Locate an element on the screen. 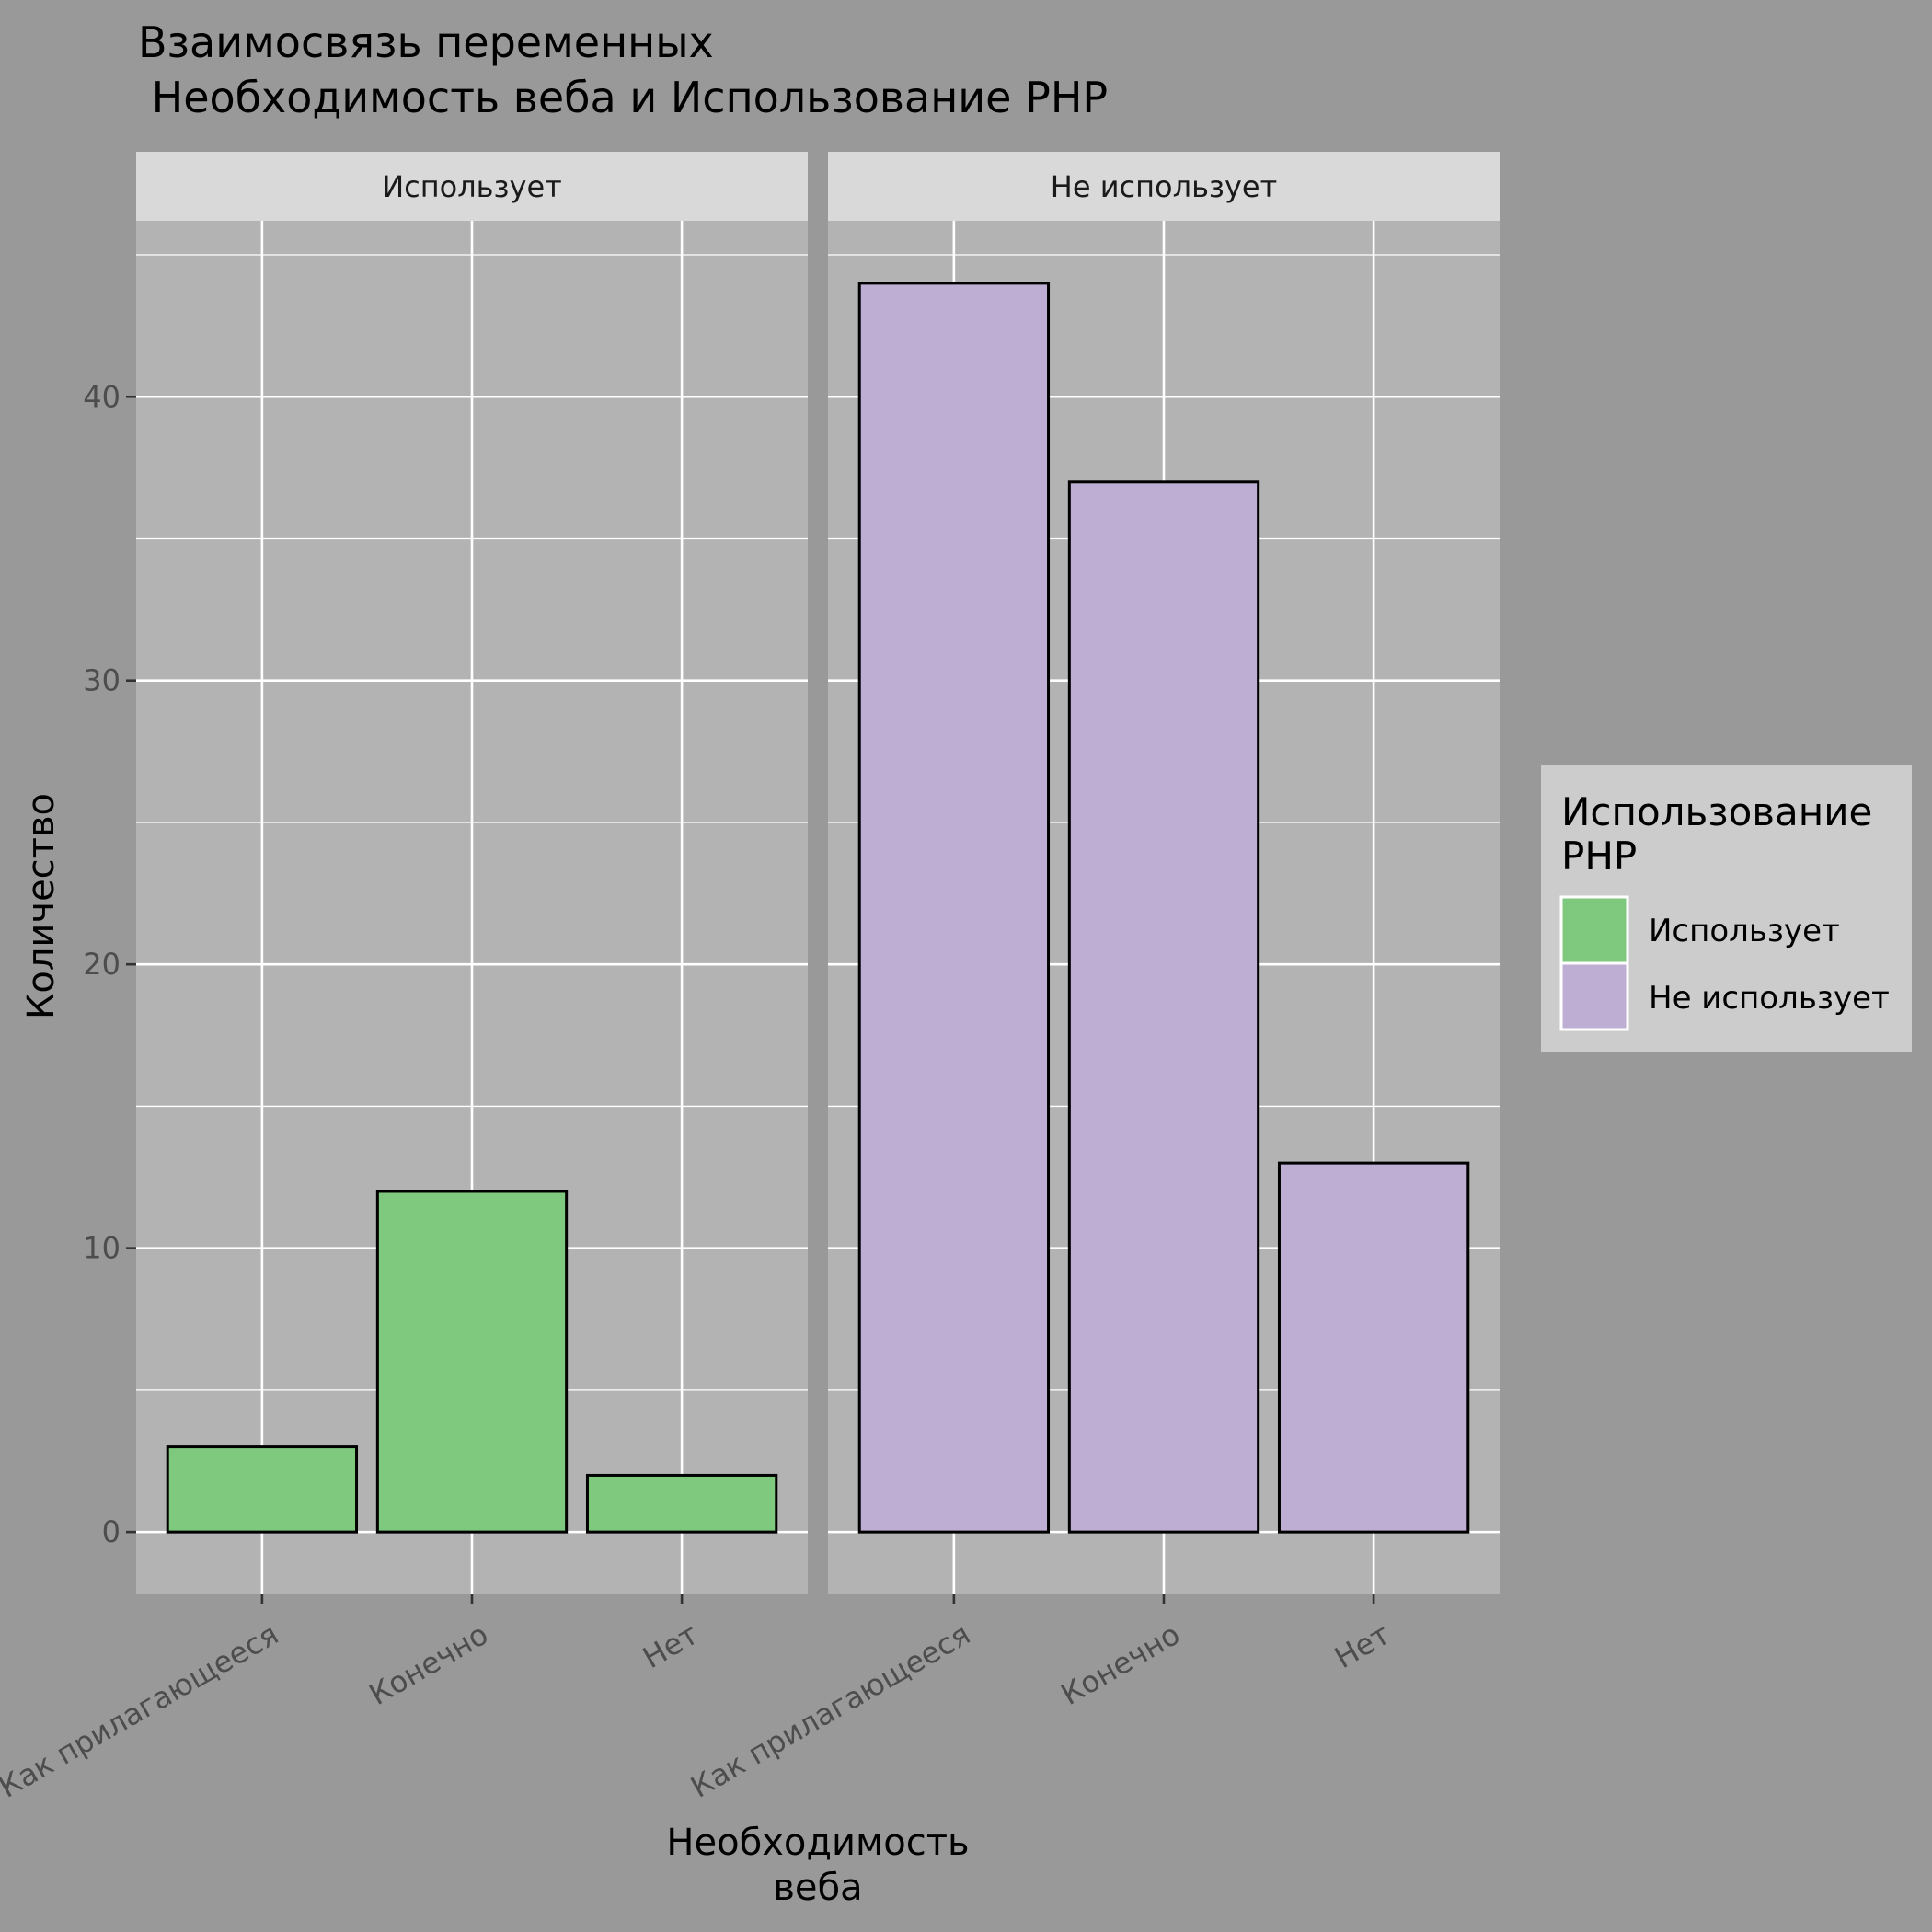 This screenshot has width=1932, height=1932. y-axis: 0 10 20 30 40 is located at coordinates (109, 964).